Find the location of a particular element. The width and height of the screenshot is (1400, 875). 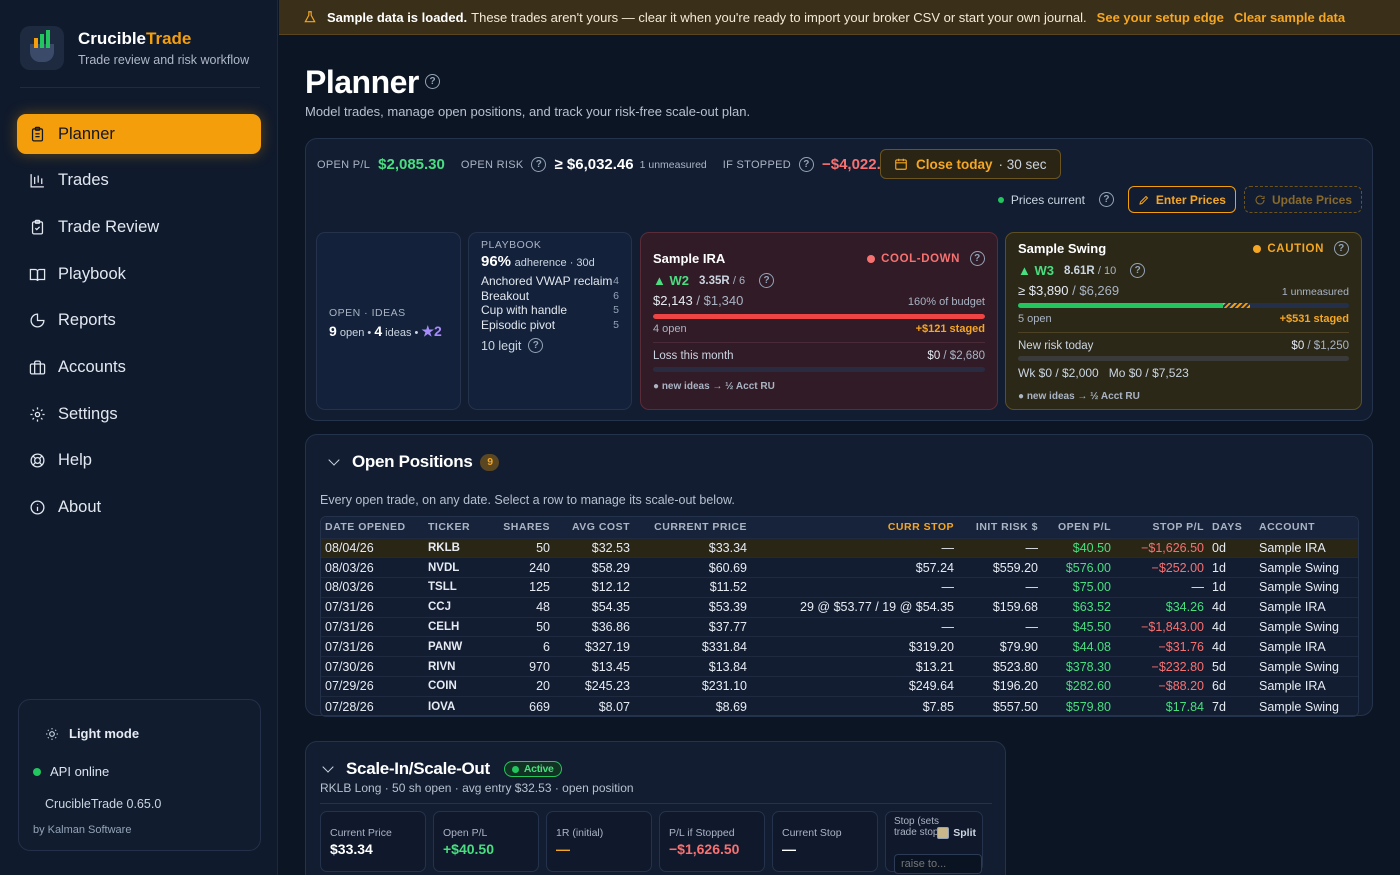

nav-item-accounts: Accounts is located at coordinates (139, 367).